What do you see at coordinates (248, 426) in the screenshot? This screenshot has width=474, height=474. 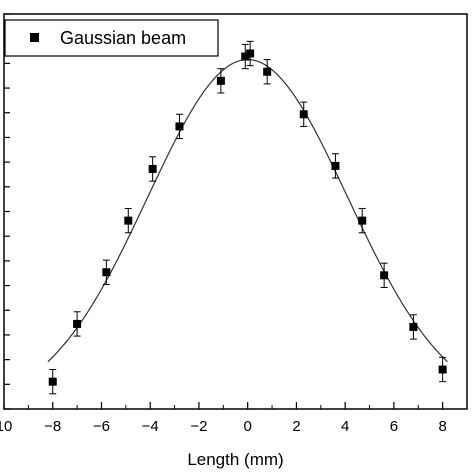 I see `x-tick-label: 0` at bounding box center [248, 426].